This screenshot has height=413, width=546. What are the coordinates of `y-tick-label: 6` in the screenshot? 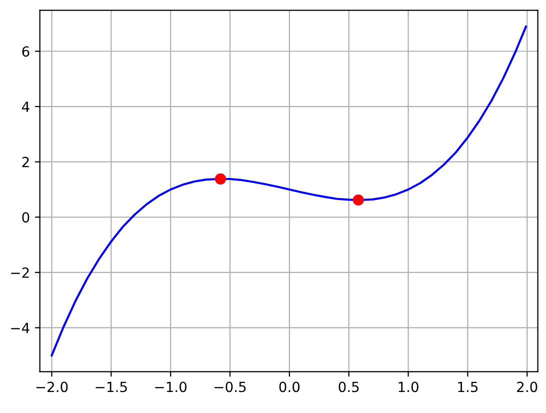 It's located at (26, 51).